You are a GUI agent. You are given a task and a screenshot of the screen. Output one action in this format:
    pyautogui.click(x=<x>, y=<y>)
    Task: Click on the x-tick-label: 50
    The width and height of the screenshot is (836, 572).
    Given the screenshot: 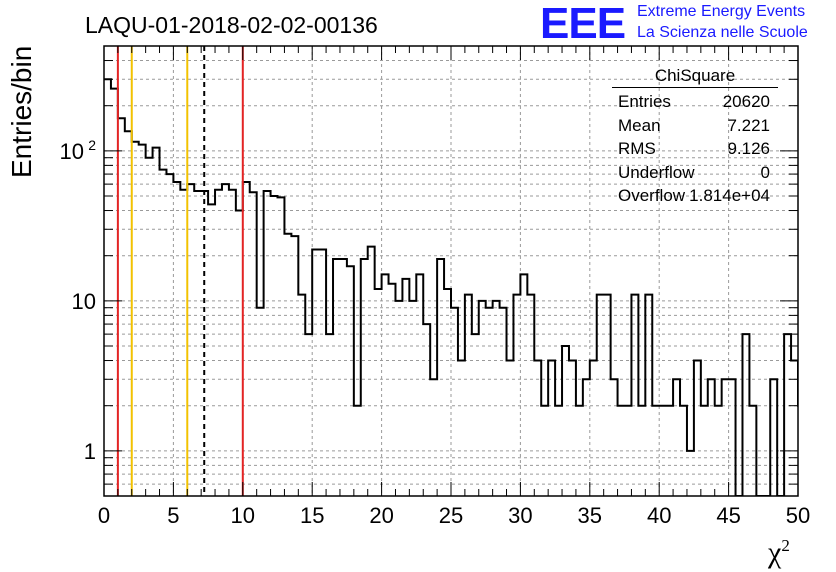 What is the action you would take?
    pyautogui.click(x=798, y=515)
    